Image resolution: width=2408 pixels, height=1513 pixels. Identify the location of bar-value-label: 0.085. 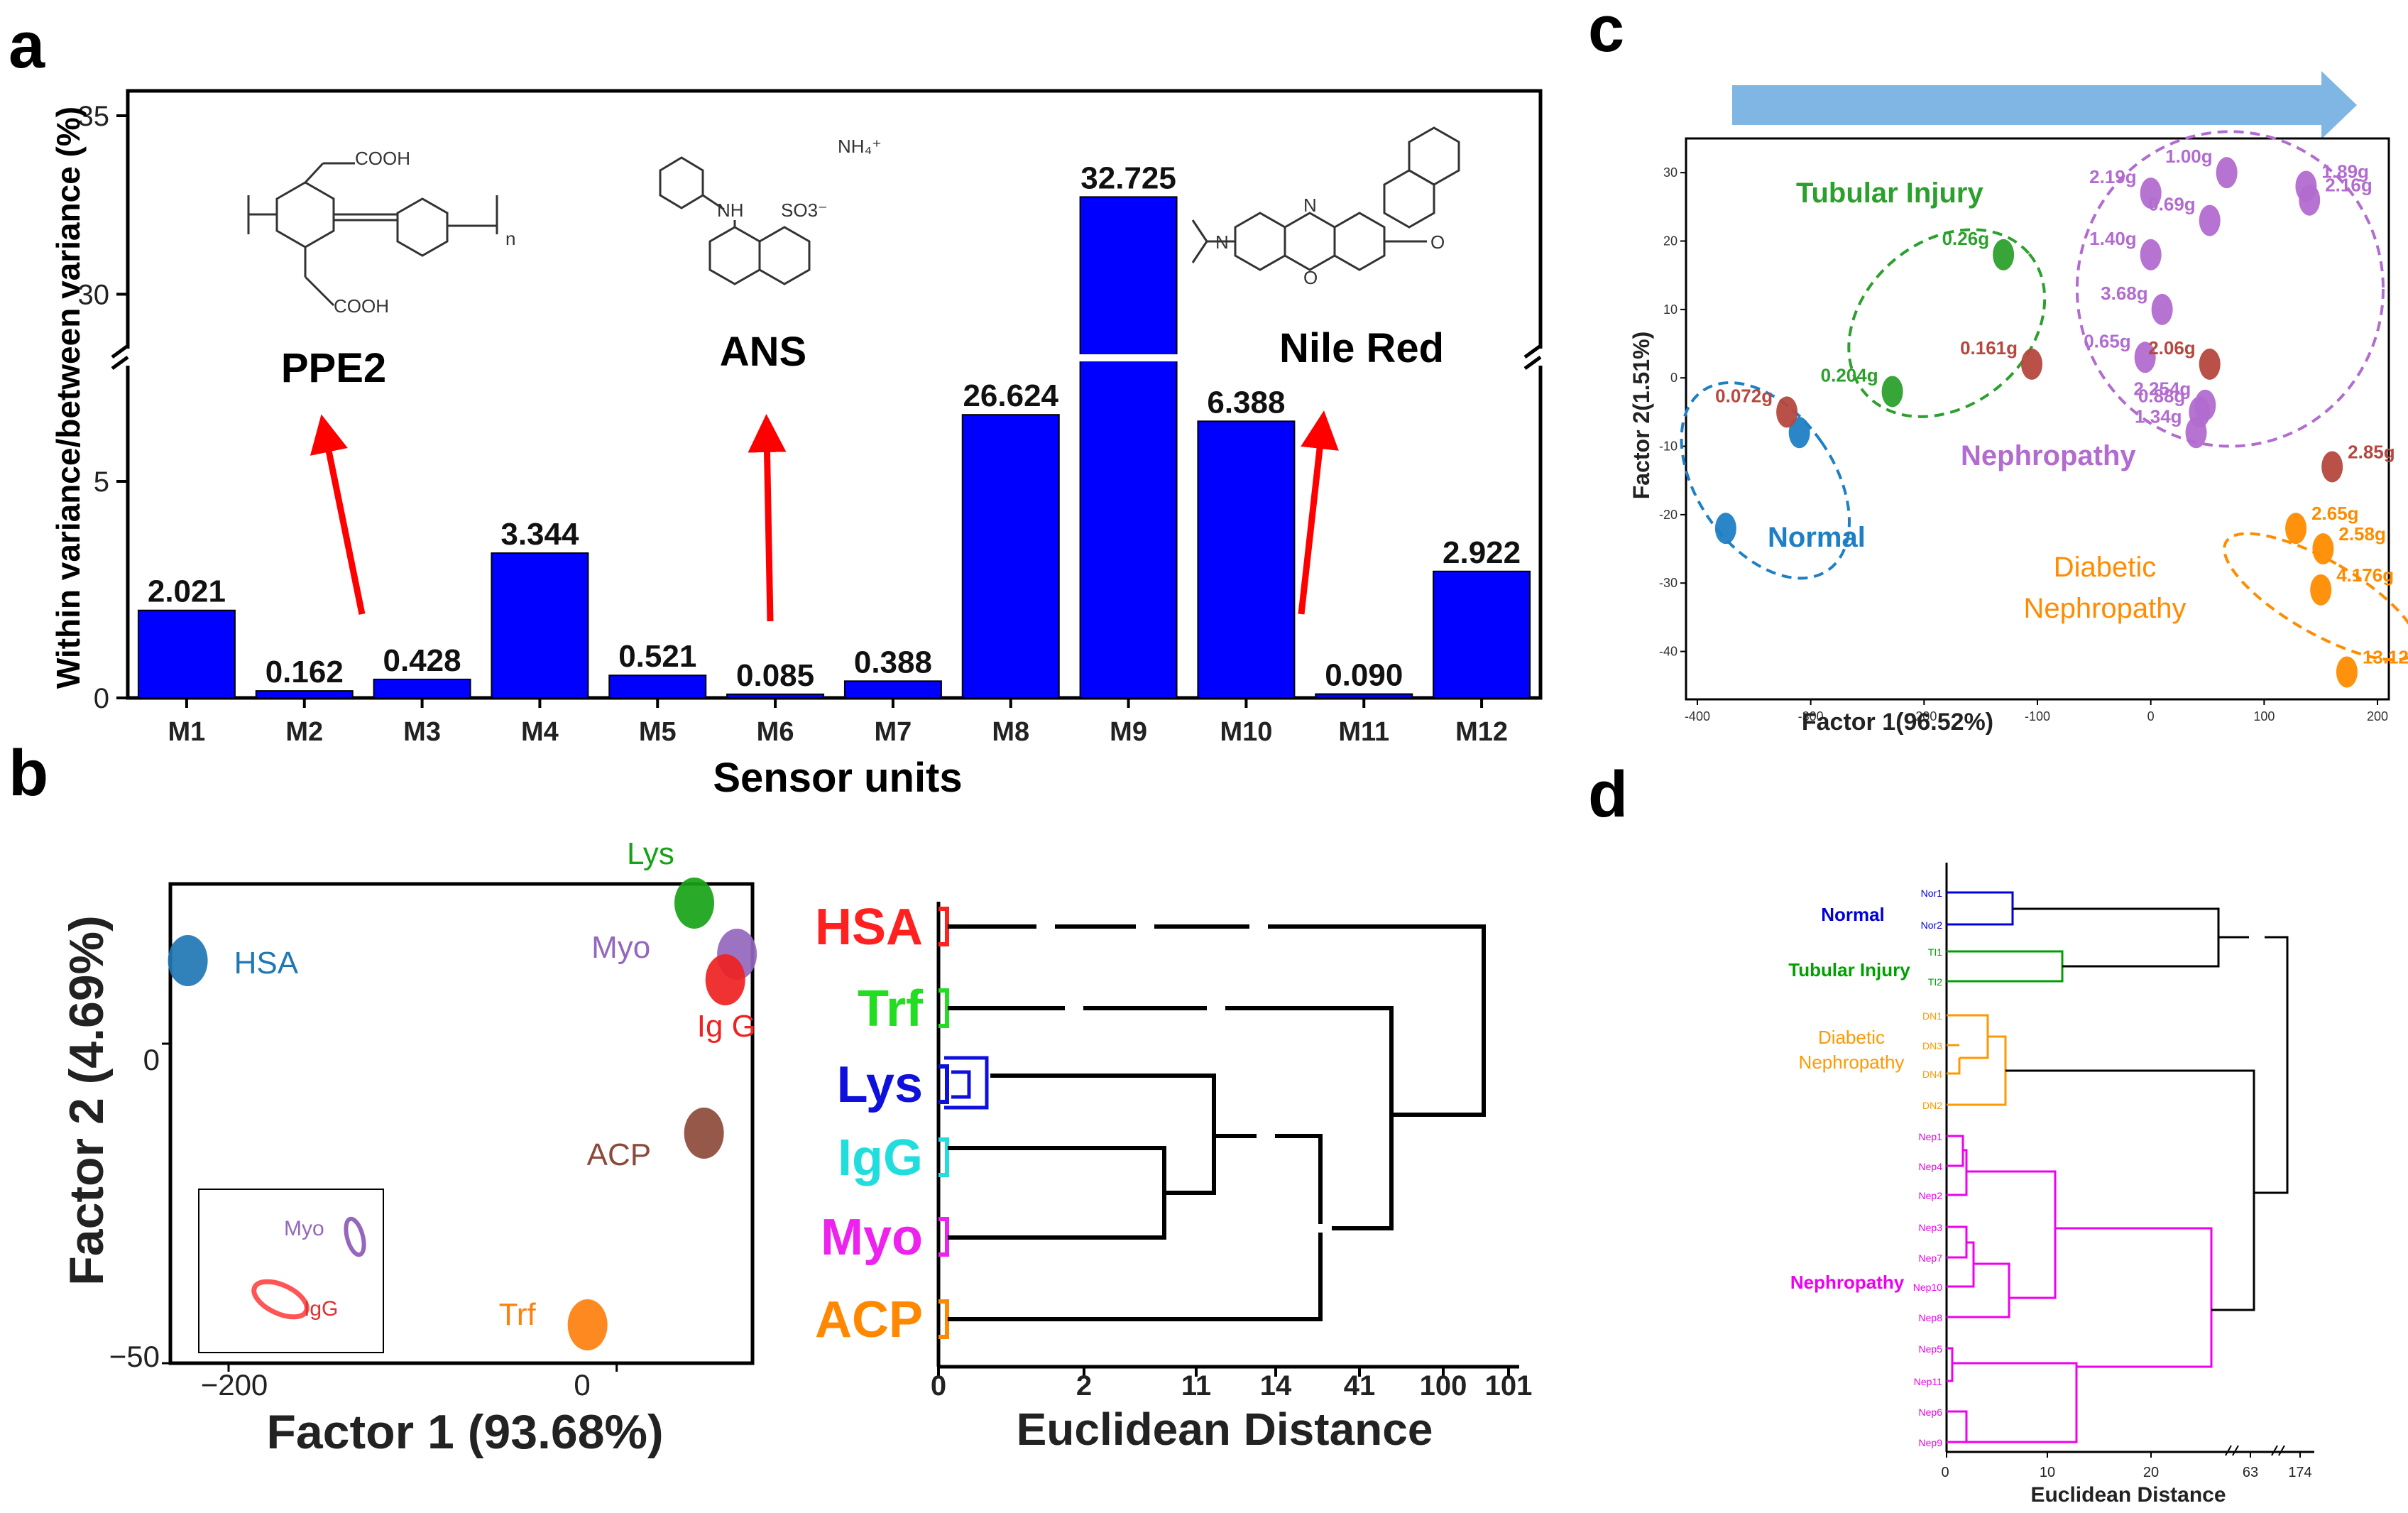
(775, 675).